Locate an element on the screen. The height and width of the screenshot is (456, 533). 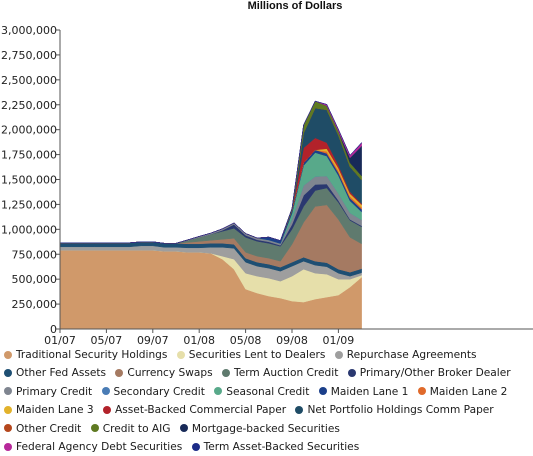
legend-item: Currency Swaps is located at coordinates (164, 373).